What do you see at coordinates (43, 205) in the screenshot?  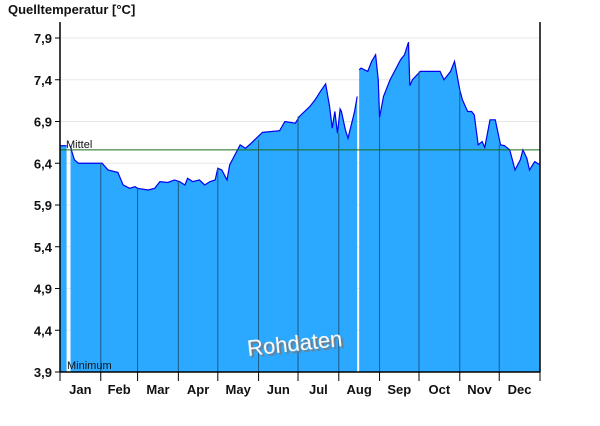 I see `y-tick-label: 5,9` at bounding box center [43, 205].